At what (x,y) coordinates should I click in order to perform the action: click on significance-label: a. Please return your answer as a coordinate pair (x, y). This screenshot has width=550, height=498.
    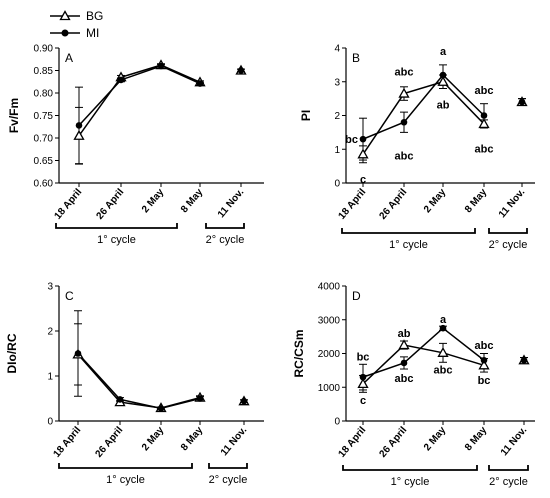
    Looking at the image, I should click on (443, 320).